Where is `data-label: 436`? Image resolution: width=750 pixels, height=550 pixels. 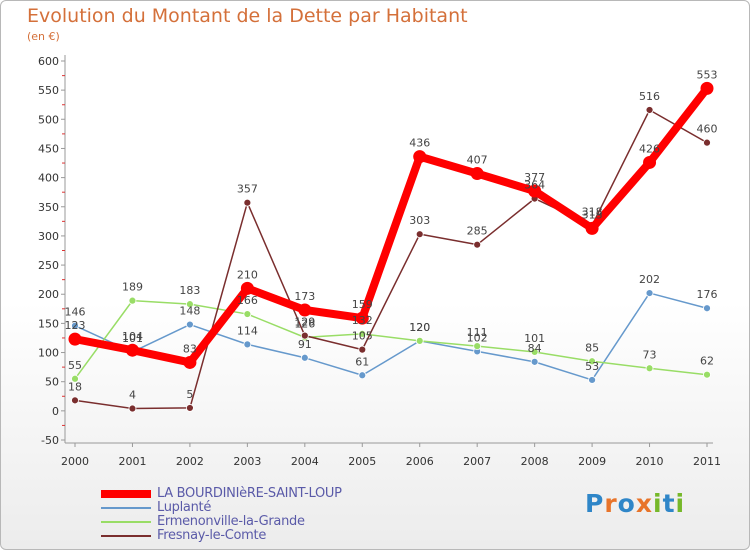 data-label: 436 is located at coordinates (419, 143).